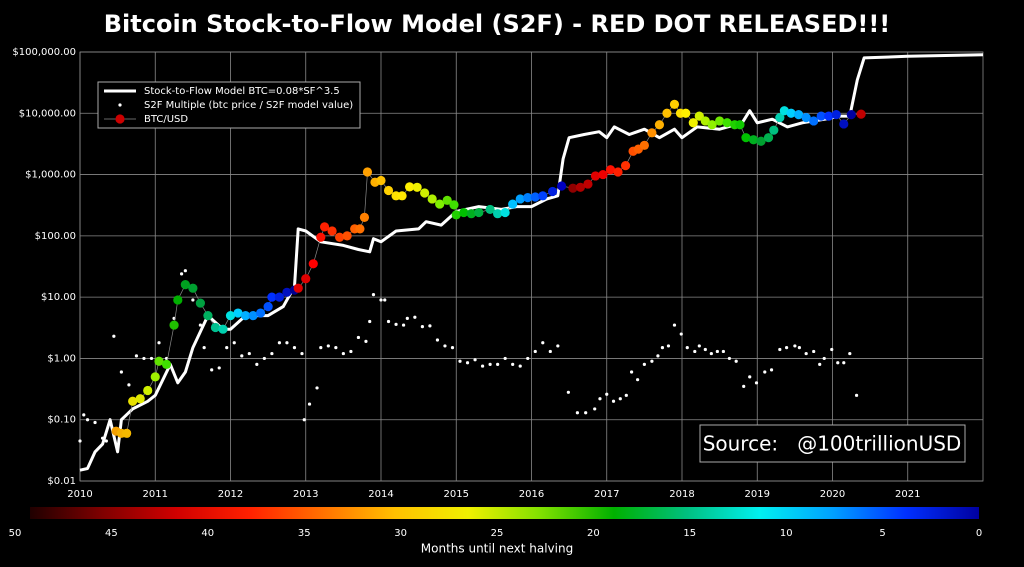 This screenshot has width=1024, height=567. Describe the element at coordinates (44, 52) in the screenshot. I see `y-tick-label: $100,000.00` at that location.